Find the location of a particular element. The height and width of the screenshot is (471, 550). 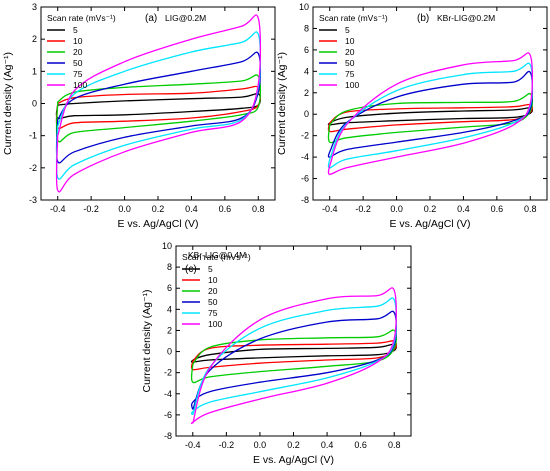

panel-title: LIG@0.2M is located at coordinates (185, 18).